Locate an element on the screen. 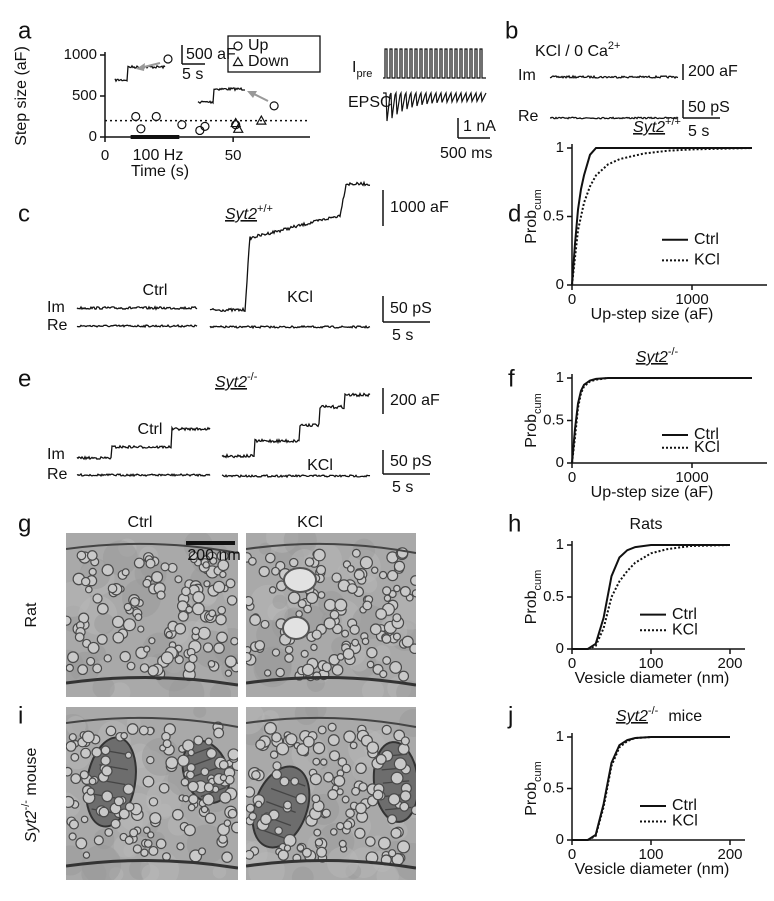 This screenshot has width=774, height=901. chart-title: Syt2-/- mice is located at coordinates (659, 715).